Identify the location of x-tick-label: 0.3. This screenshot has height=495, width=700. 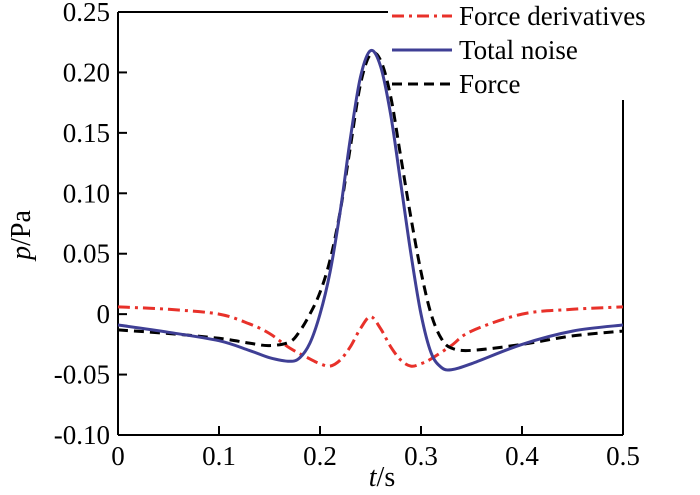
(421, 456).